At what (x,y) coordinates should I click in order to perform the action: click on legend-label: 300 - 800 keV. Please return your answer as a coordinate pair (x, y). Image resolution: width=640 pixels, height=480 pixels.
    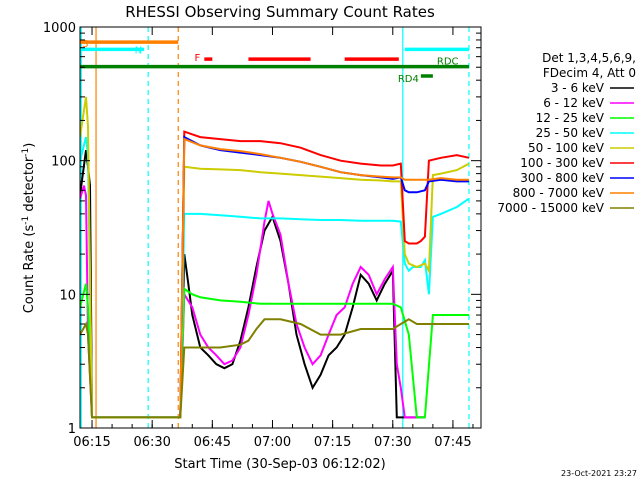
    Looking at the image, I should click on (562, 178).